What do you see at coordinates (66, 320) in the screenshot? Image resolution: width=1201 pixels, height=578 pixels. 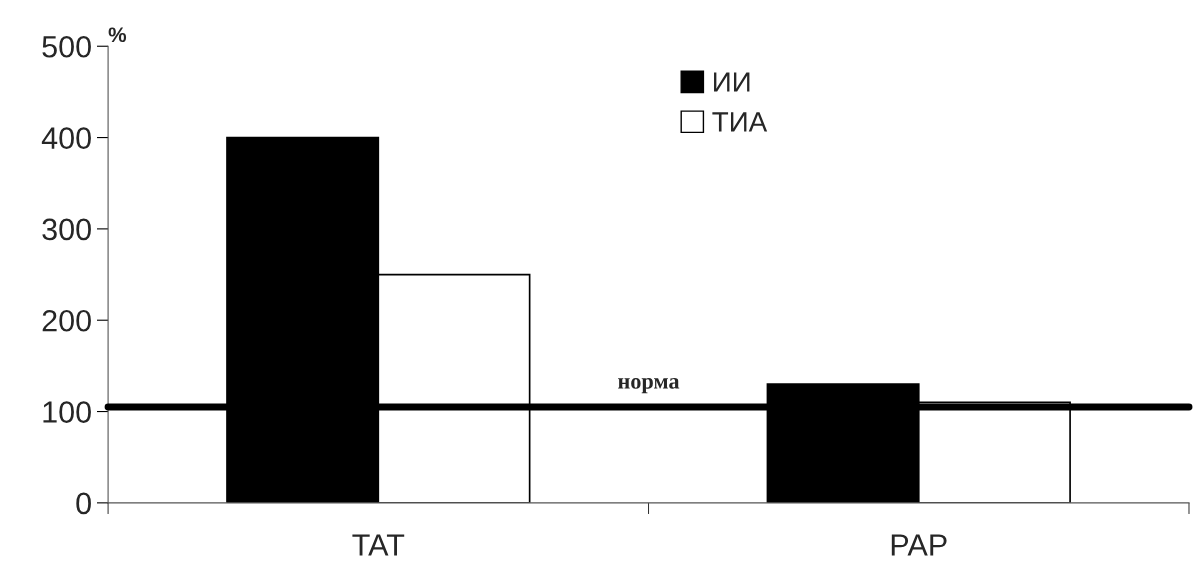 I see `y-tick-label: 200` at bounding box center [66, 320].